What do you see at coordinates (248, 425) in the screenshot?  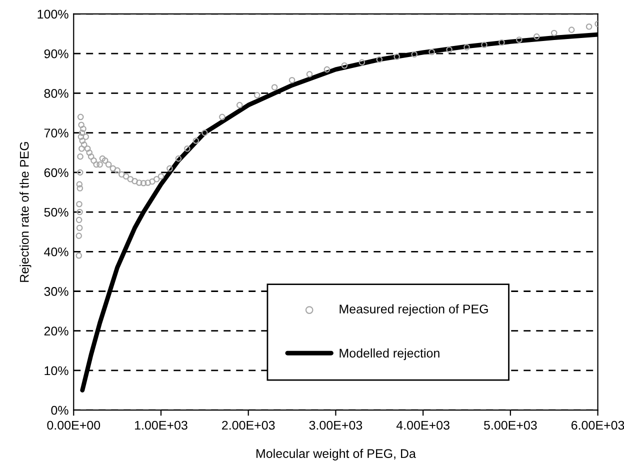 I see `x-tick-label: 2.00E+03` at bounding box center [248, 425].